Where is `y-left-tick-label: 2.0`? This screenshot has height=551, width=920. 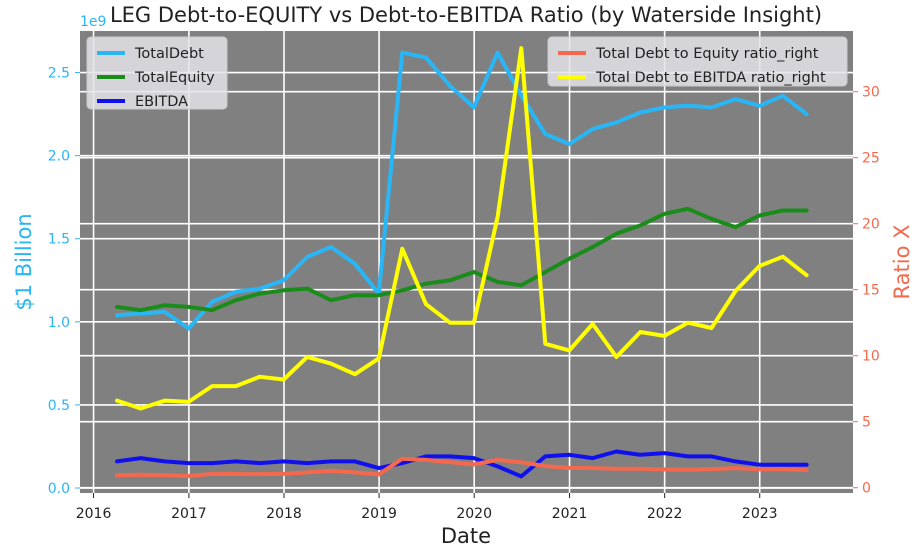 y-left-tick-label: 2.0 is located at coordinates (59, 157).